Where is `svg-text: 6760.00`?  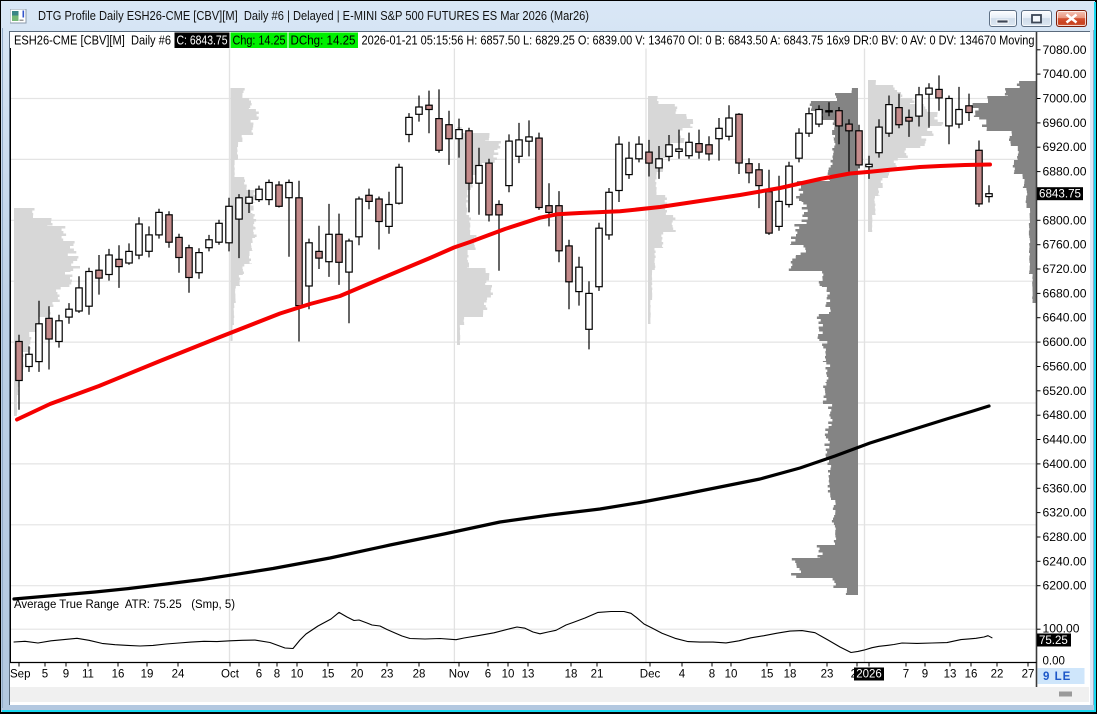 svg-text: 6760.00 is located at coordinates (1065, 246).